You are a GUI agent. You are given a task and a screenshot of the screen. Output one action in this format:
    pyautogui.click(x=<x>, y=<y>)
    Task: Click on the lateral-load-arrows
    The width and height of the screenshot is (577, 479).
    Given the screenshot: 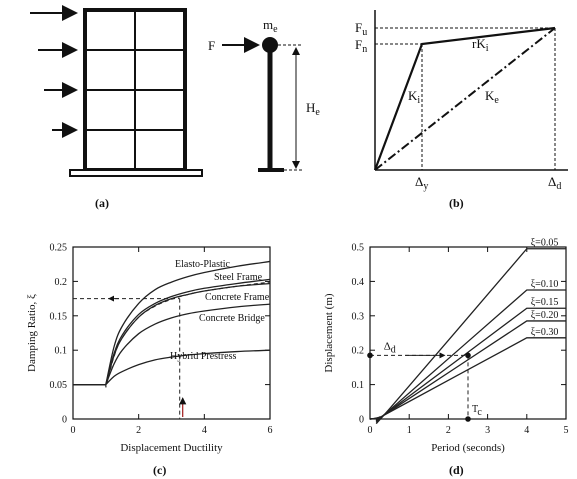 What is the action you would take?
    pyautogui.click(x=54, y=71)
    